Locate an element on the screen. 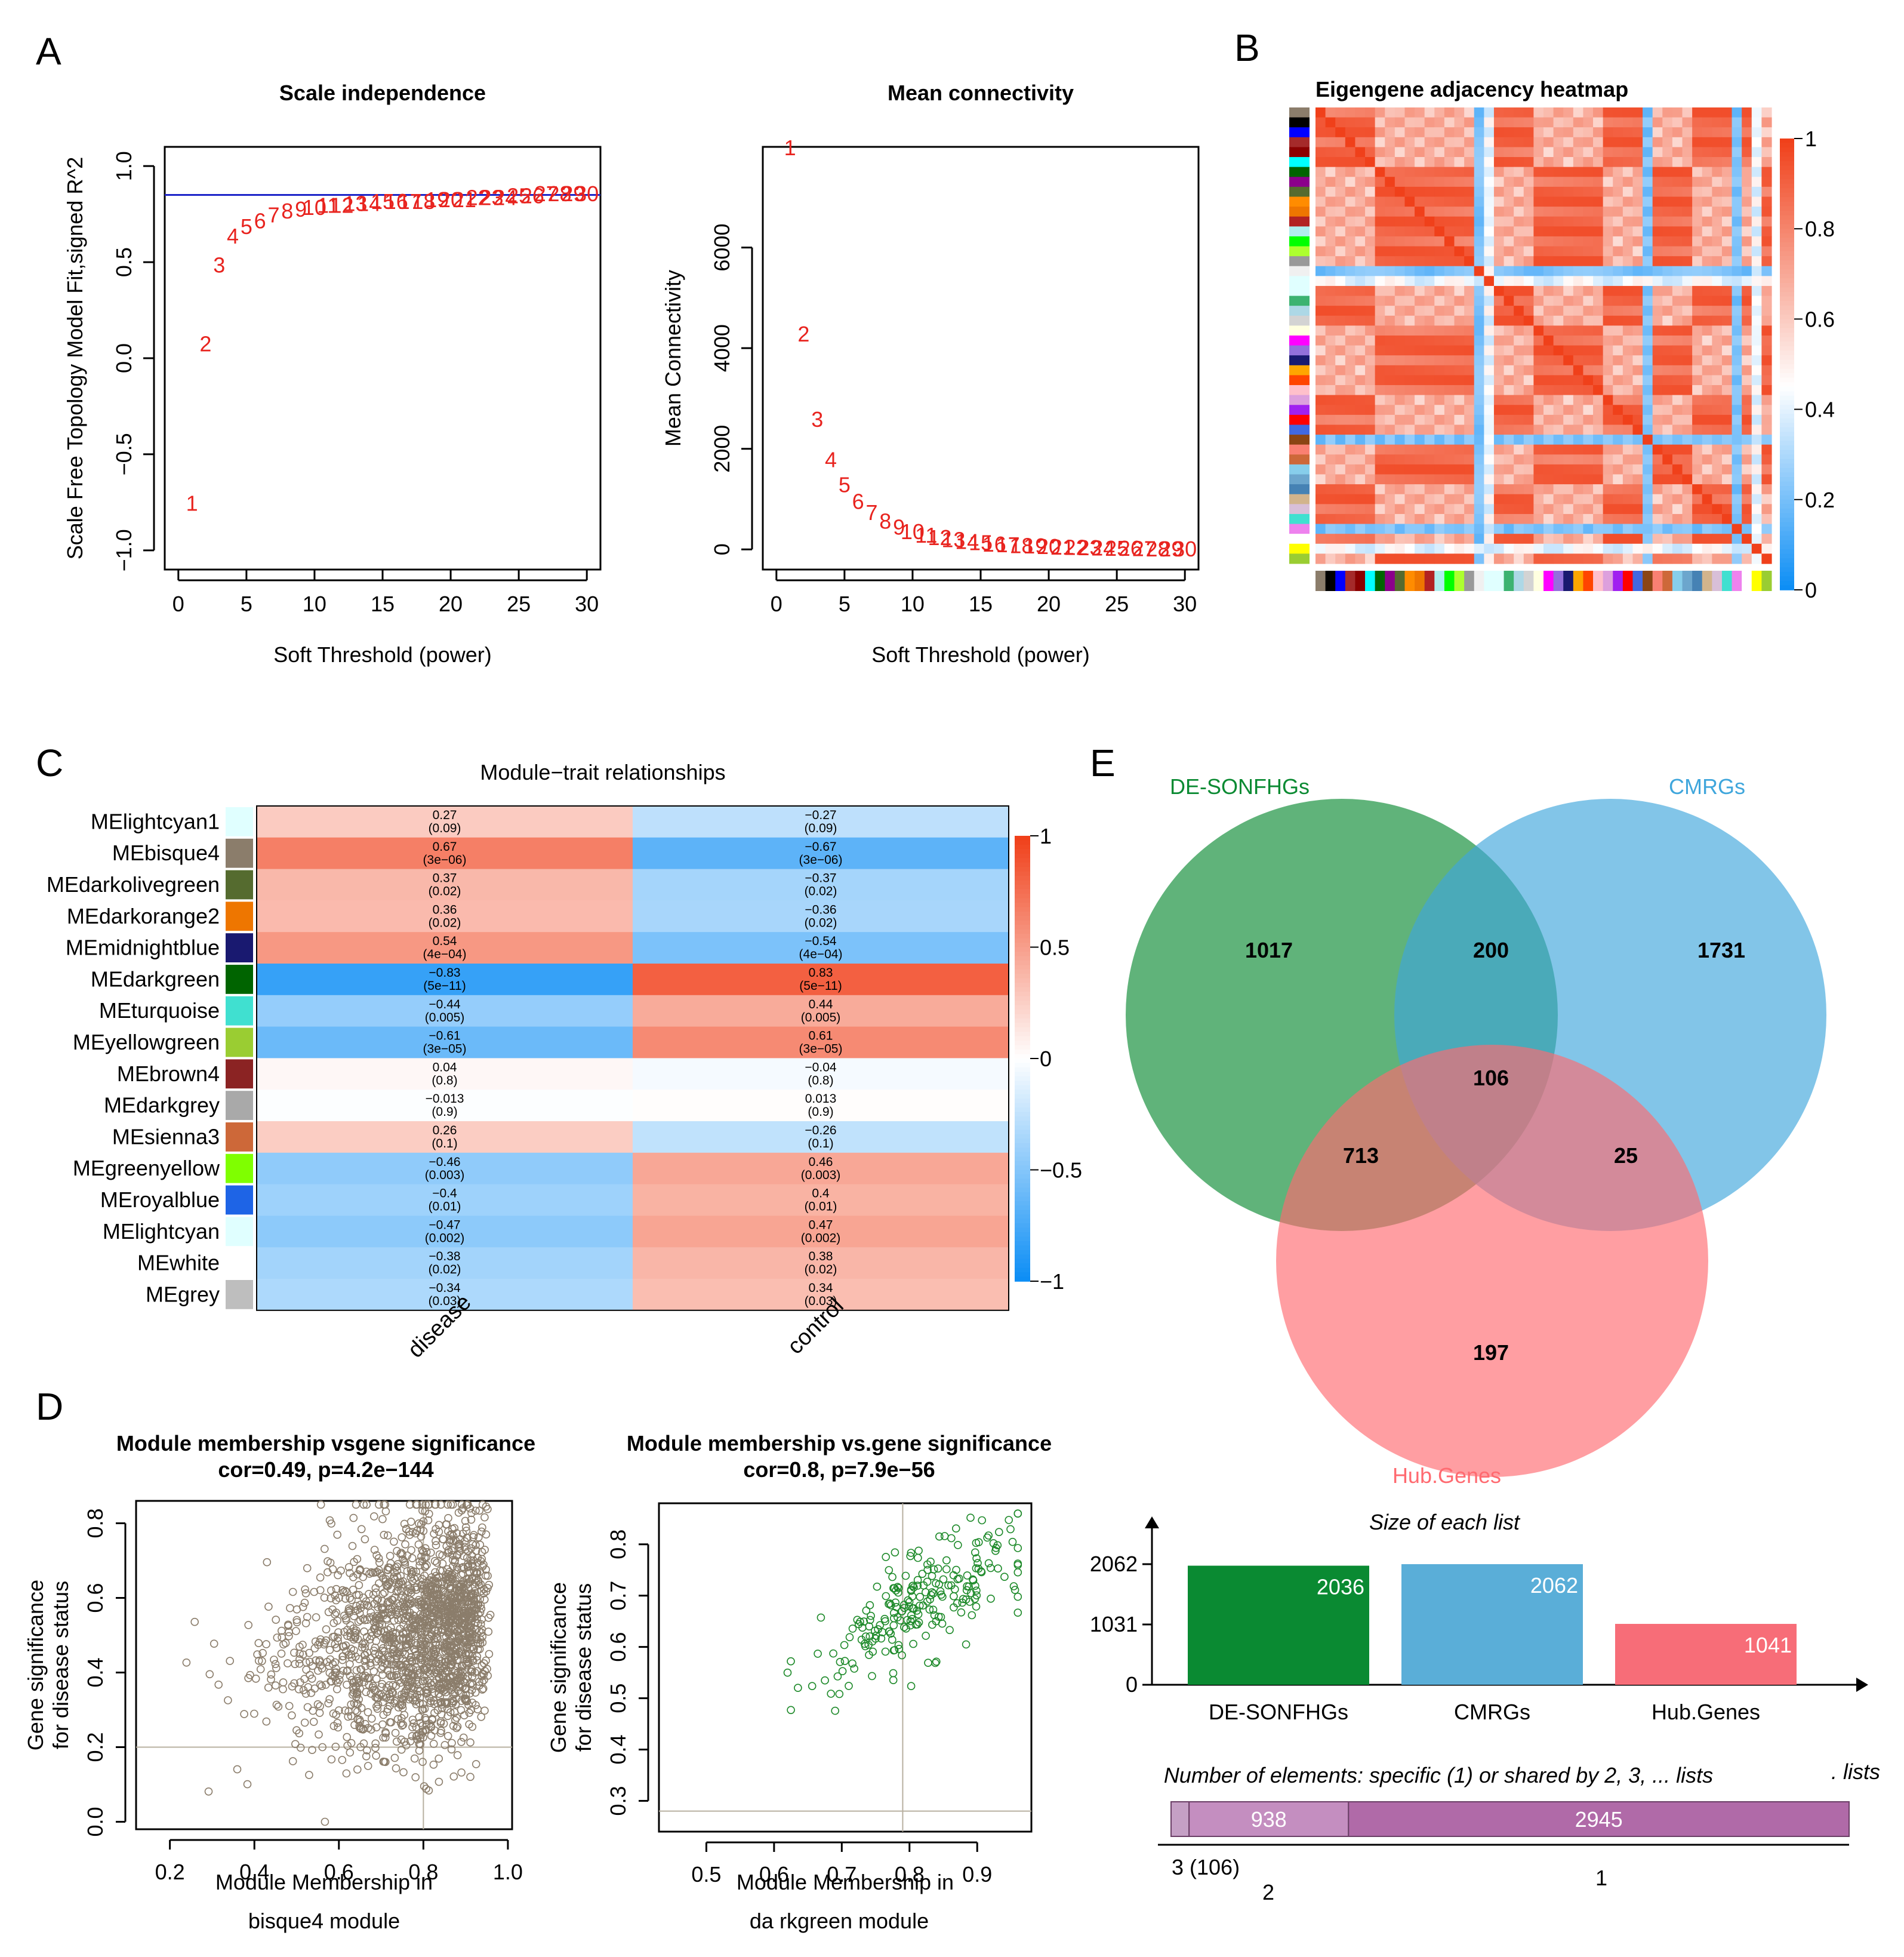 Image resolution: width=1904 pixels, height=1957 pixels. A1-xtick-label: 5 is located at coordinates (246, 604).